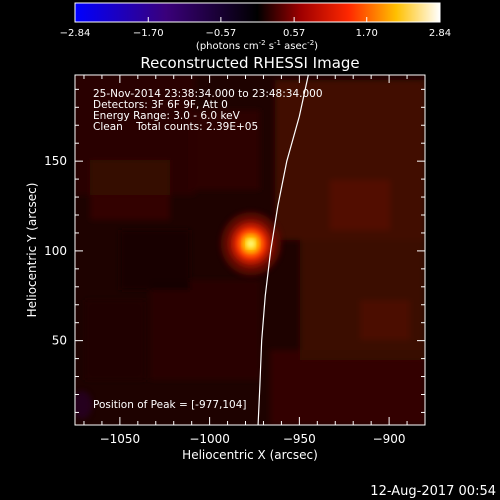 This screenshot has height=500, width=500. What do you see at coordinates (209, 439) in the screenshot?
I see `x-tick-label: −1000` at bounding box center [209, 439].